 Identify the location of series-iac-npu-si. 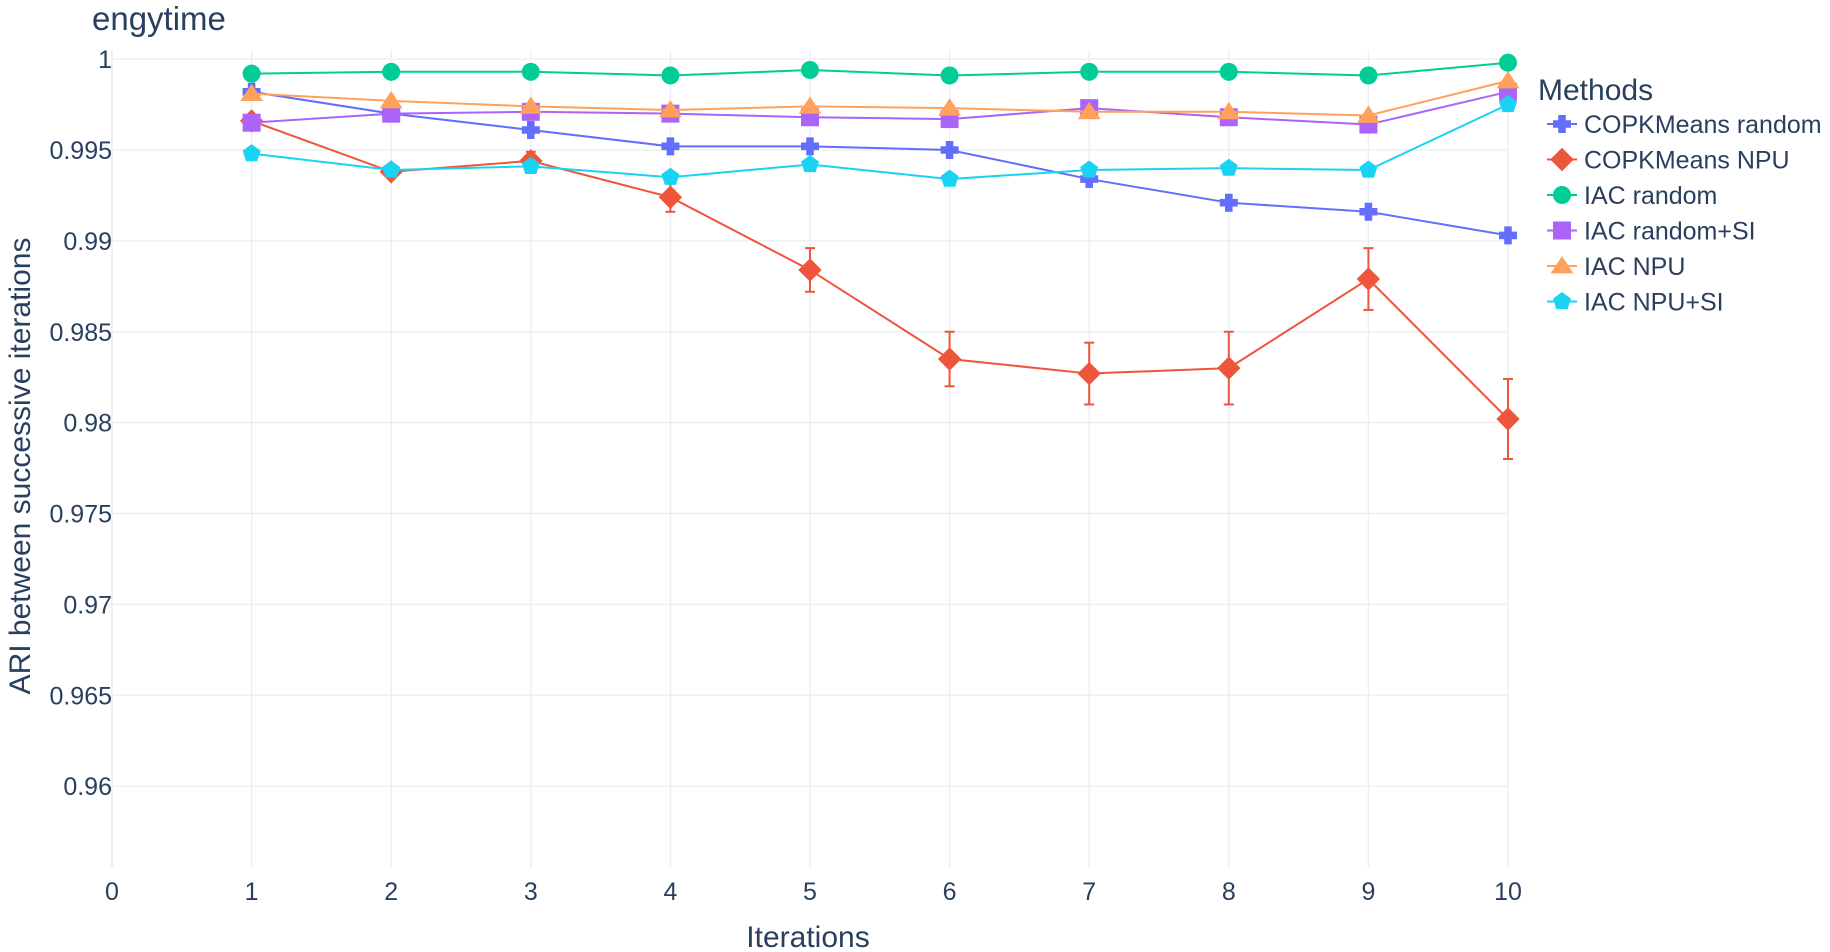
(879, 141).